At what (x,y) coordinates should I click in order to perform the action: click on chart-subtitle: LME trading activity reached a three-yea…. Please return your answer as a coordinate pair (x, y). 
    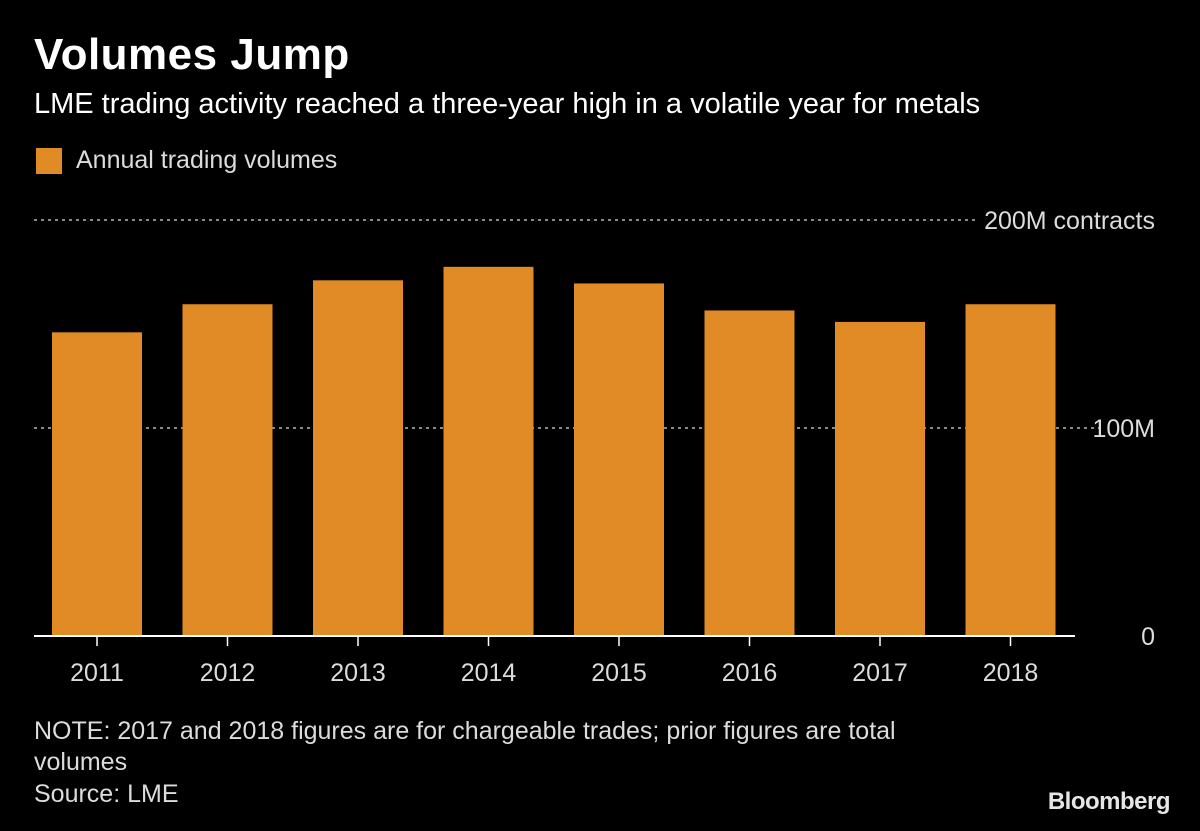
    Looking at the image, I should click on (507, 104).